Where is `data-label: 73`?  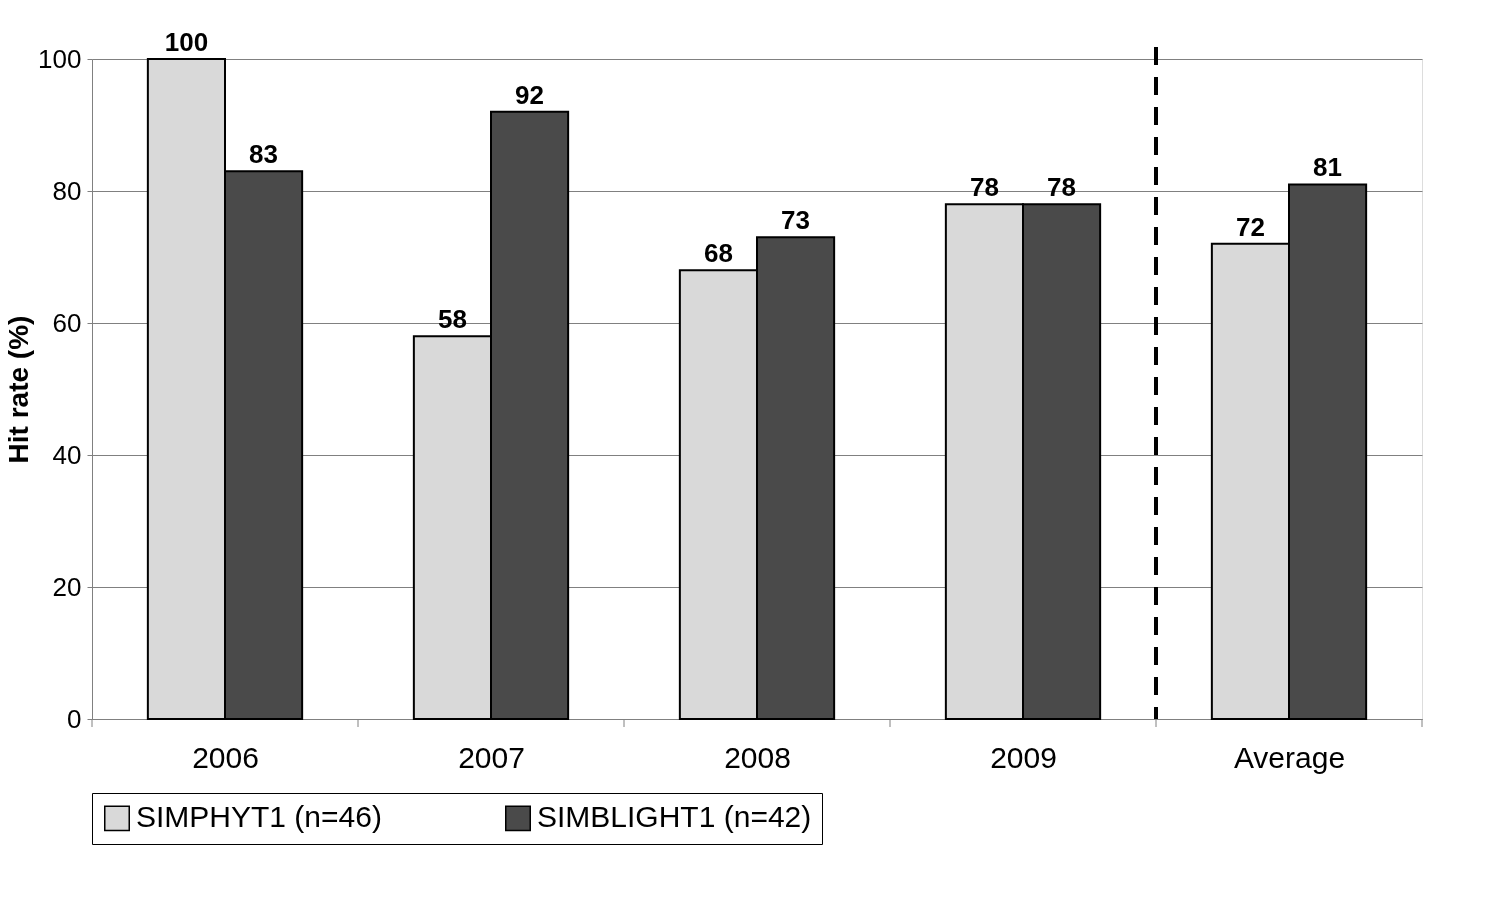 data-label: 73 is located at coordinates (796, 220).